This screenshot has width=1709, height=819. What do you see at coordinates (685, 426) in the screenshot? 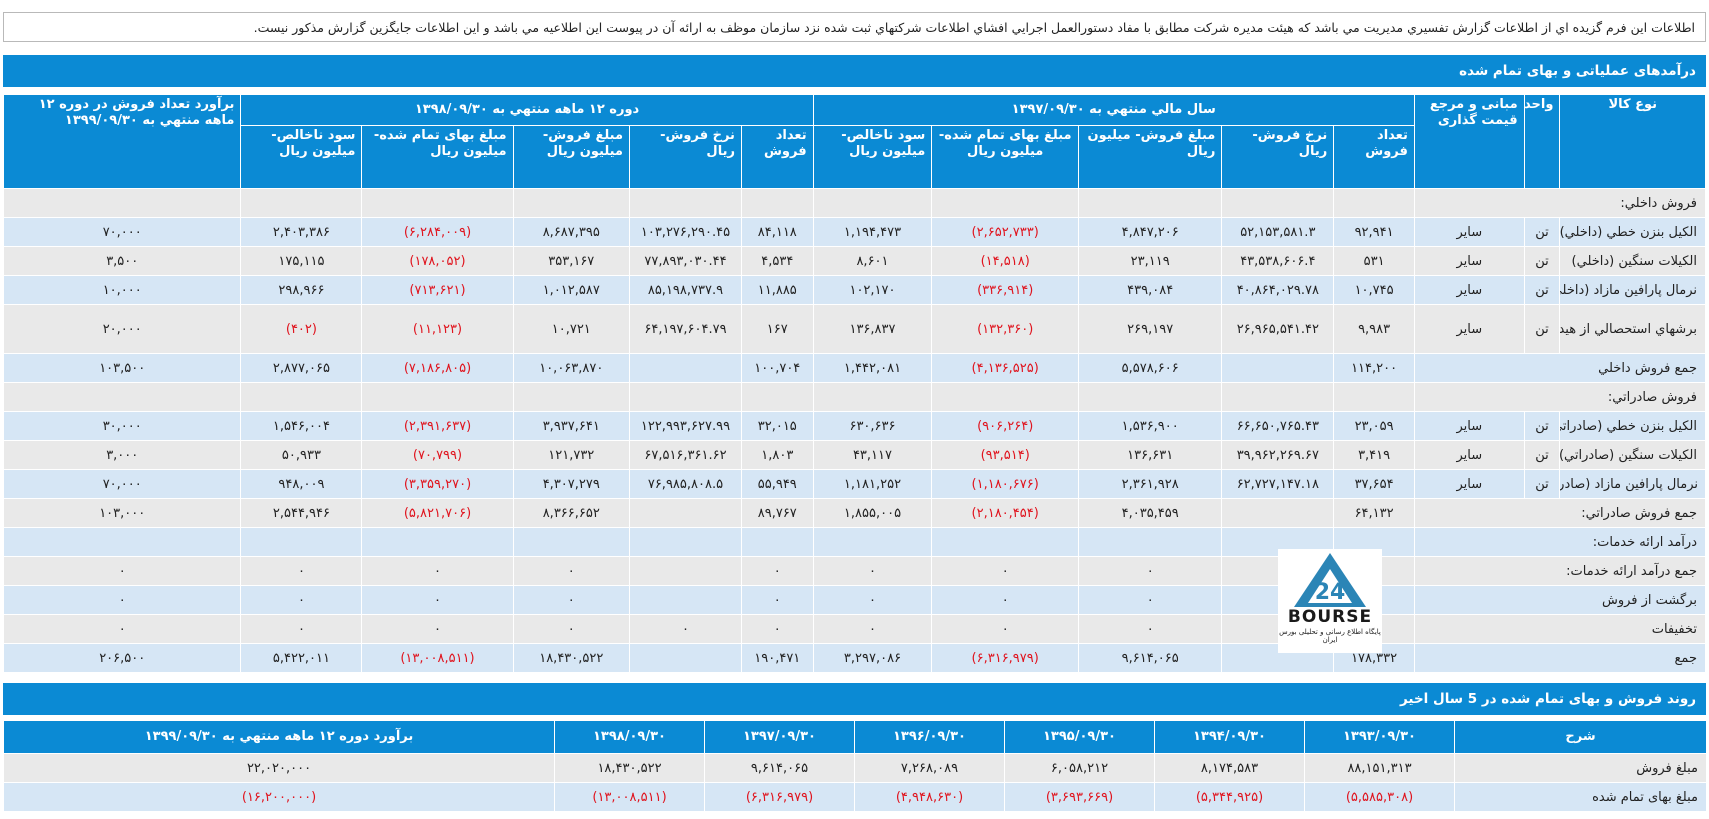
I see `cell-r98: ۱۲۲,۹۹۳,۶۲۷.۹۹` at bounding box center [685, 426].